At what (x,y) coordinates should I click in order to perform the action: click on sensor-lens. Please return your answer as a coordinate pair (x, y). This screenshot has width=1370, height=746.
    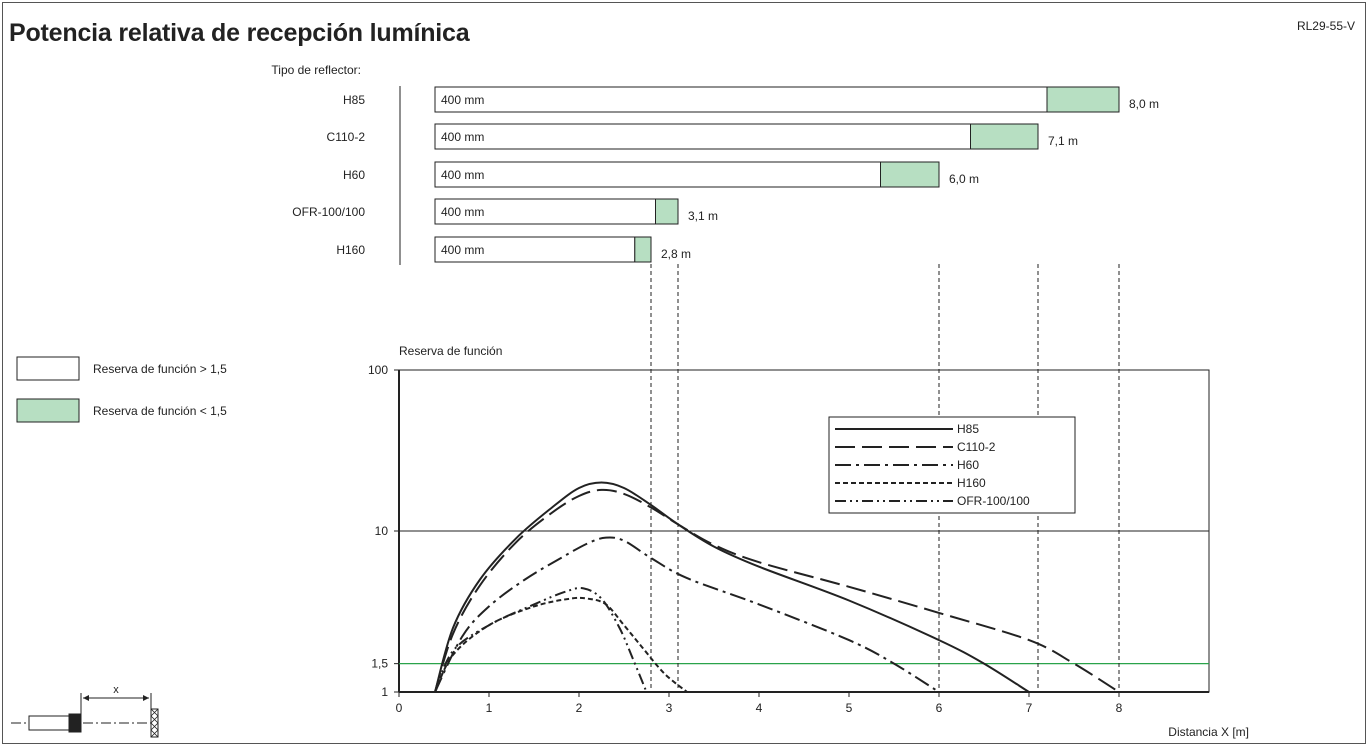
    Looking at the image, I should click on (75, 723).